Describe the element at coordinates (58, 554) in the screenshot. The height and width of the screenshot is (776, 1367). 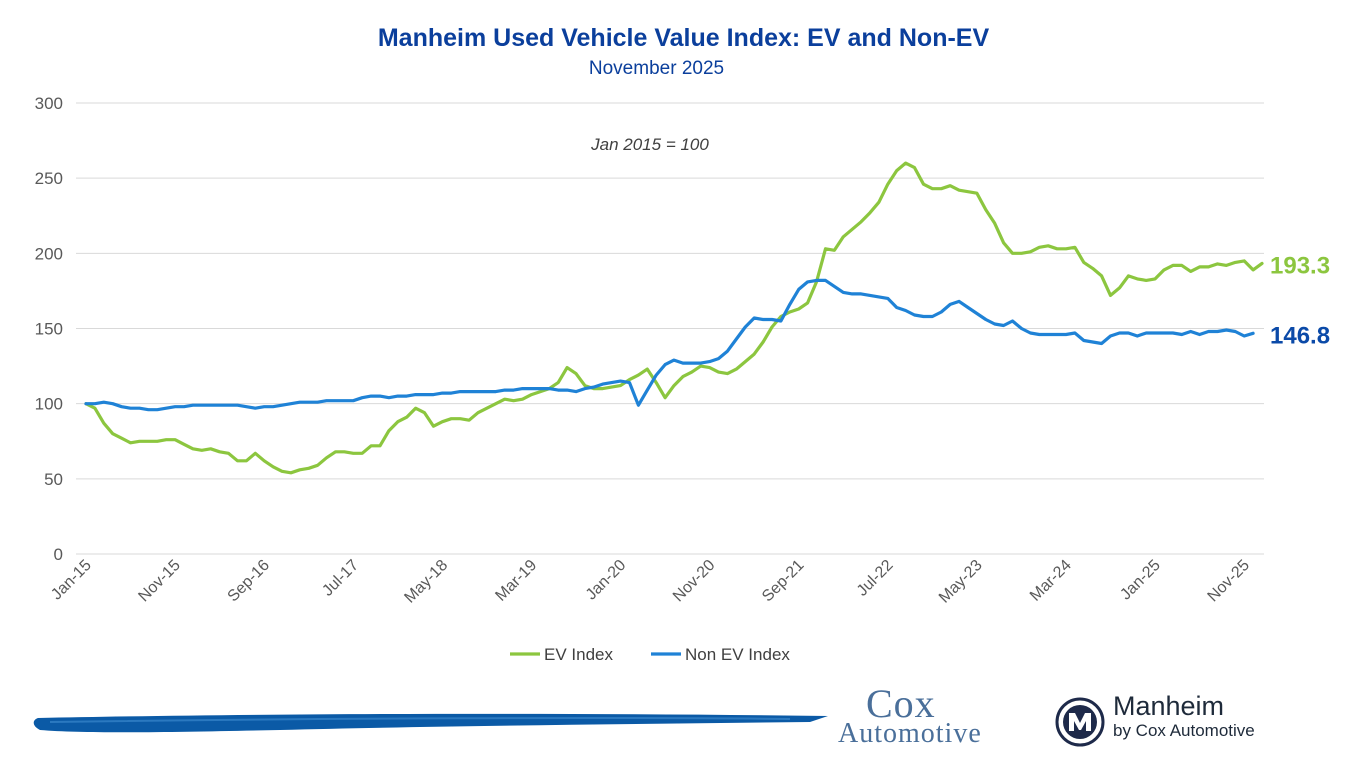
I see `y-tick-label: 0` at that location.